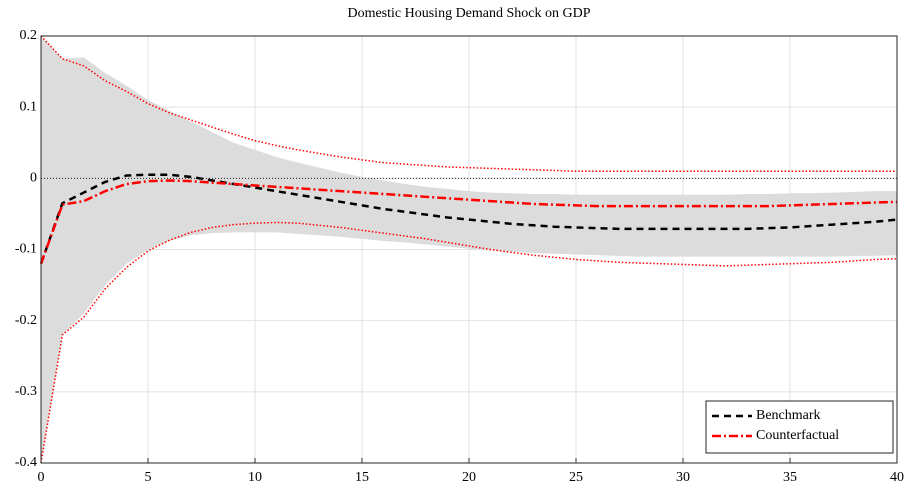 This screenshot has width=907, height=488. I want to click on x-tick-label: 40, so click(897, 477).